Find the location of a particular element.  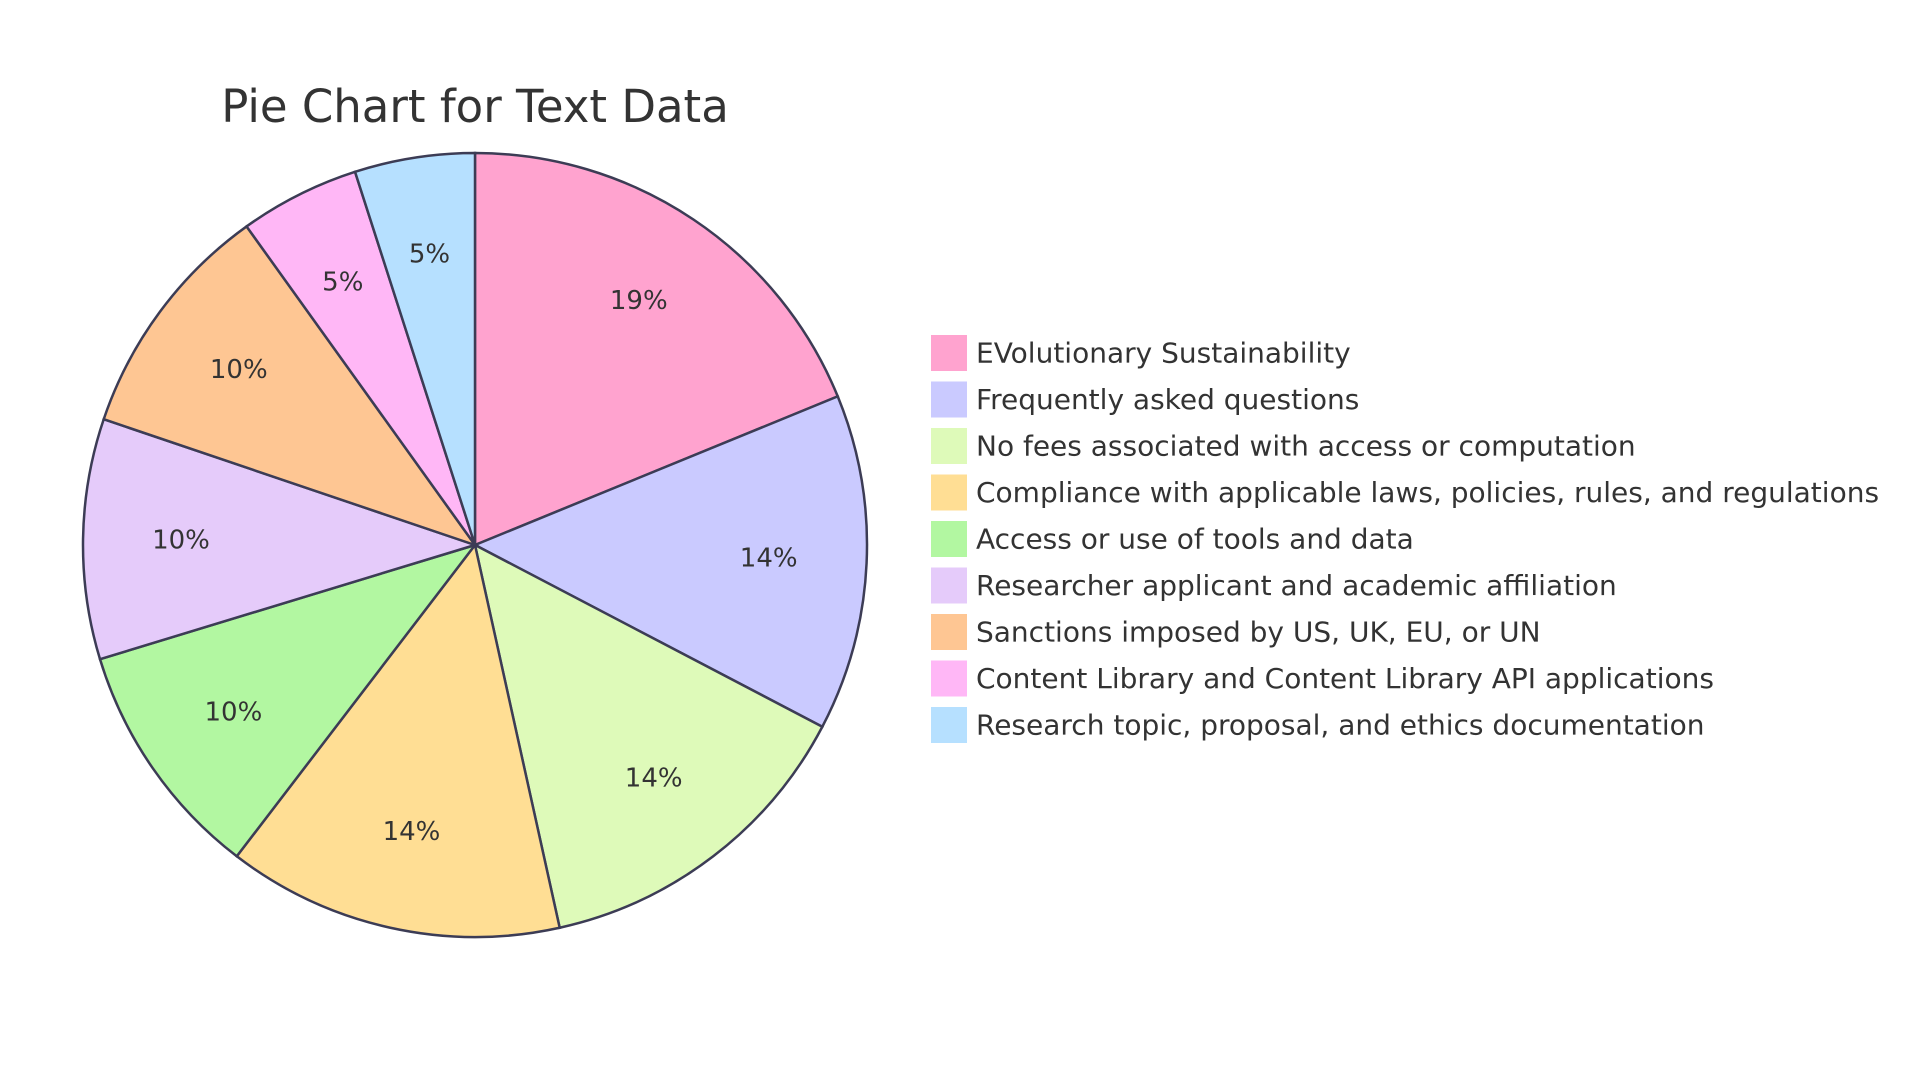

slice-percent-label-0: 19% is located at coordinates (639, 301).